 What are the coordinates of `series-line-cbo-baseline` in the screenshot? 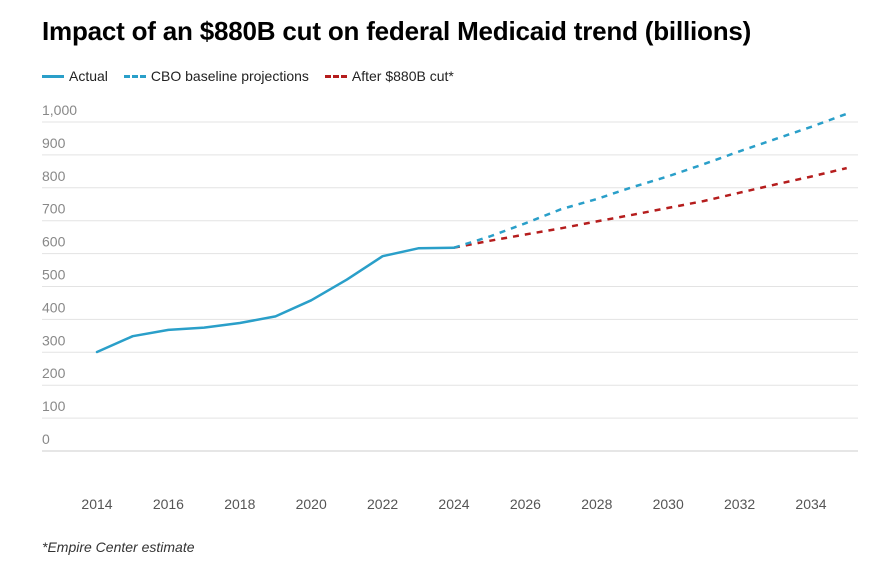 It's located at (650, 180).